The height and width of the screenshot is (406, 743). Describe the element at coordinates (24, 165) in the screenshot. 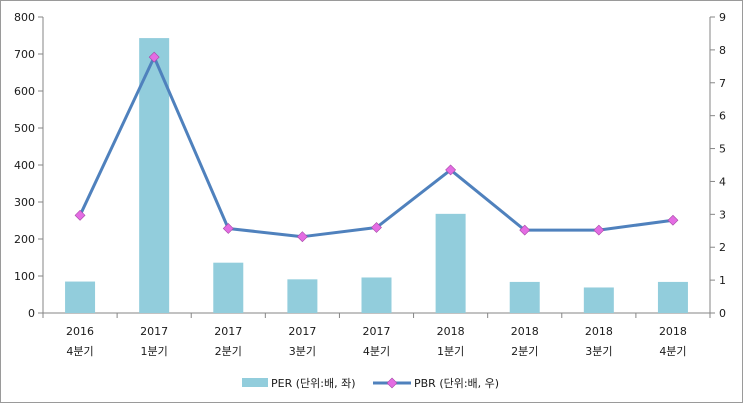

I see `left-tick-label: 400` at that location.